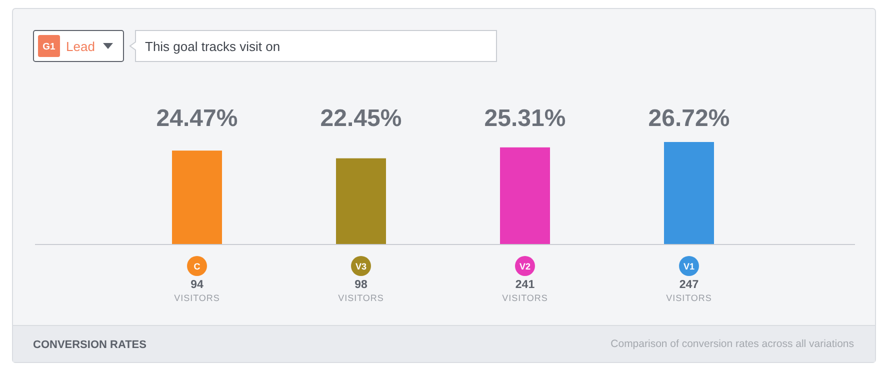 The image size is (888, 370). Describe the element at coordinates (689, 291) in the screenshot. I see `text: 247 VISITORS` at that location.